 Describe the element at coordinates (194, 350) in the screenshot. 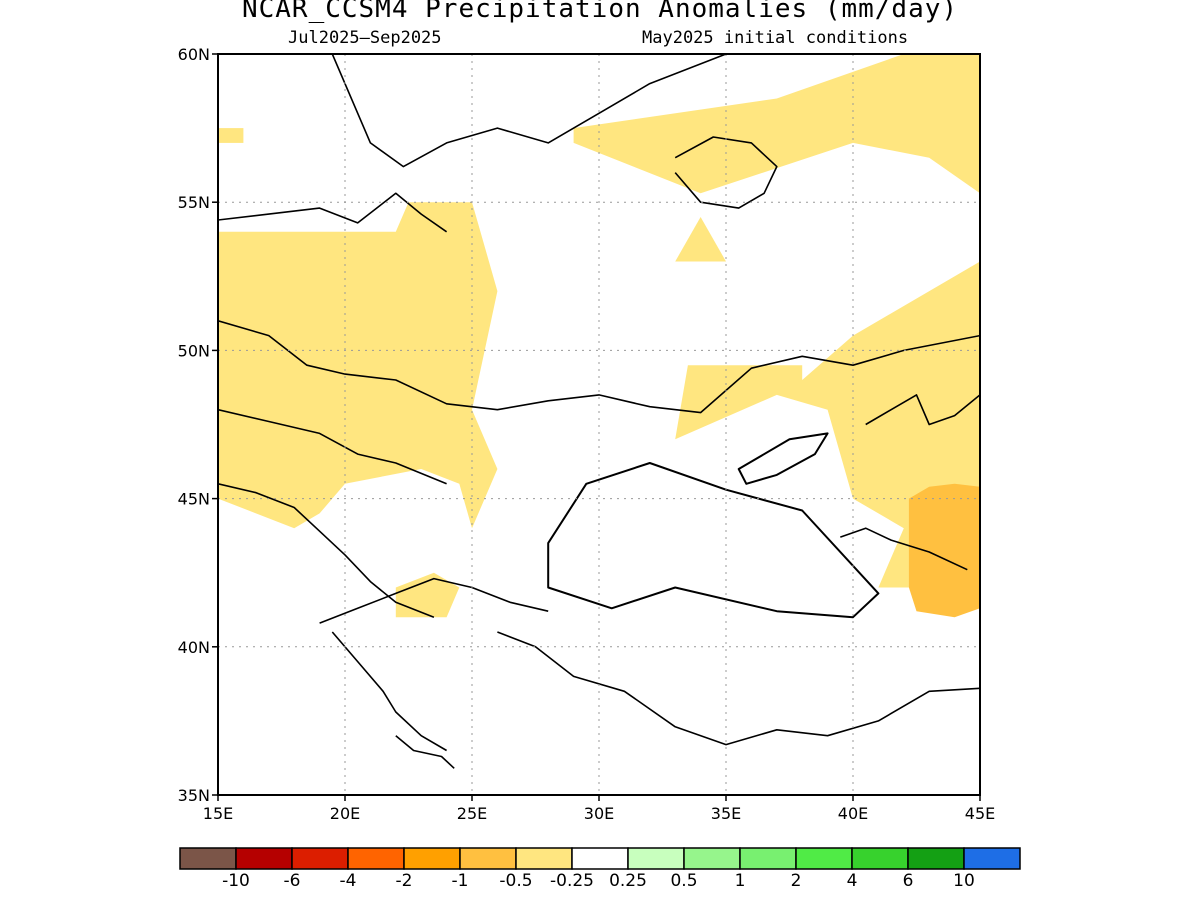

I see `y-tick-label: 50N` at that location.